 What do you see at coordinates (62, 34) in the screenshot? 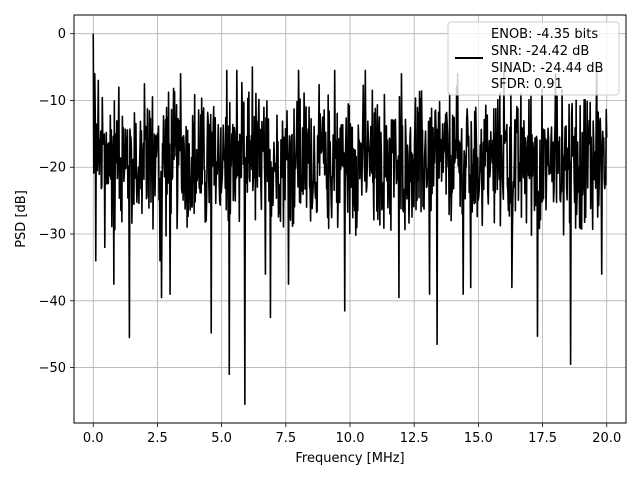
I see `y-tick-label: 0` at bounding box center [62, 34].